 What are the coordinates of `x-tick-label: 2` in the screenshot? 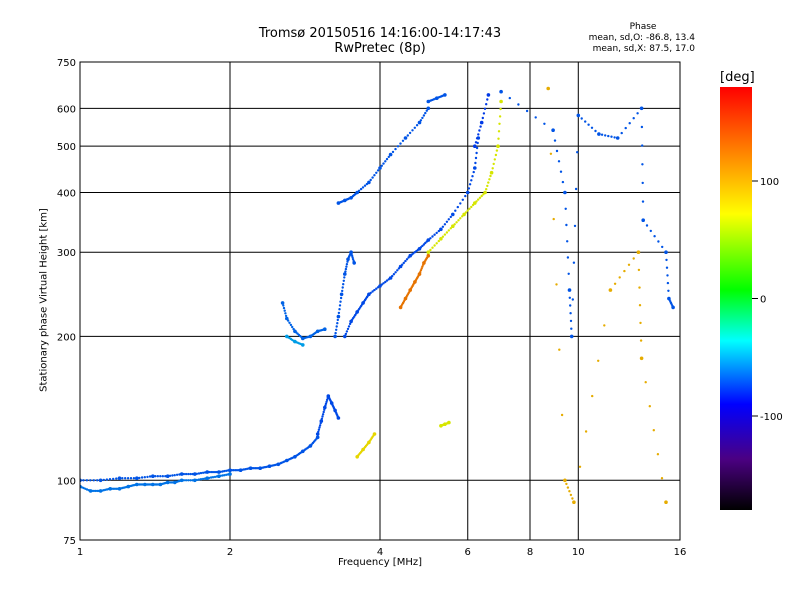 It's located at (230, 552).